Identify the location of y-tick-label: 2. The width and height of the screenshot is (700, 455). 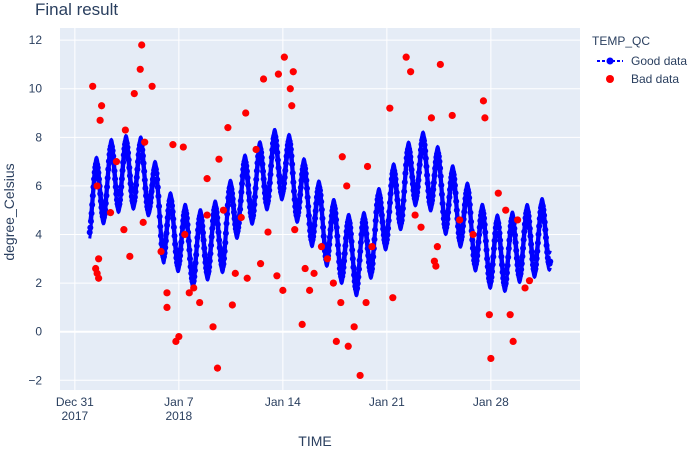
(38, 283).